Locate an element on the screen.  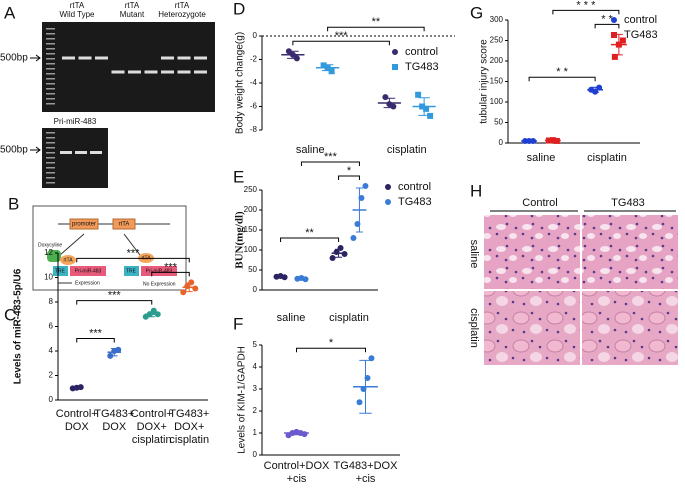
gel-bands is located at coordinates (126, 106).